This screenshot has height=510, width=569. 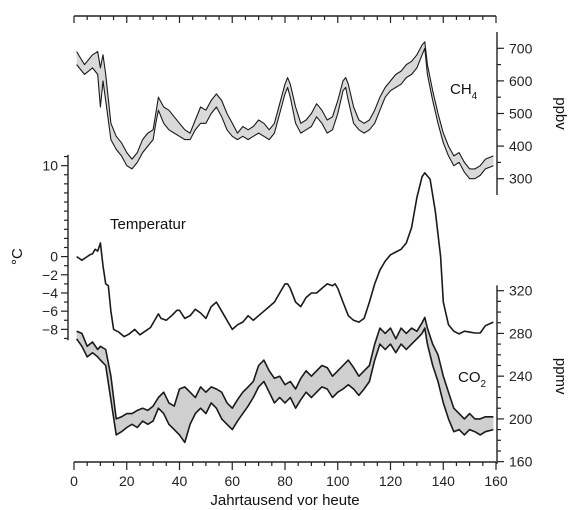 What do you see at coordinates (464, 91) in the screenshot?
I see `ch4-series-label: CH4` at bounding box center [464, 91].